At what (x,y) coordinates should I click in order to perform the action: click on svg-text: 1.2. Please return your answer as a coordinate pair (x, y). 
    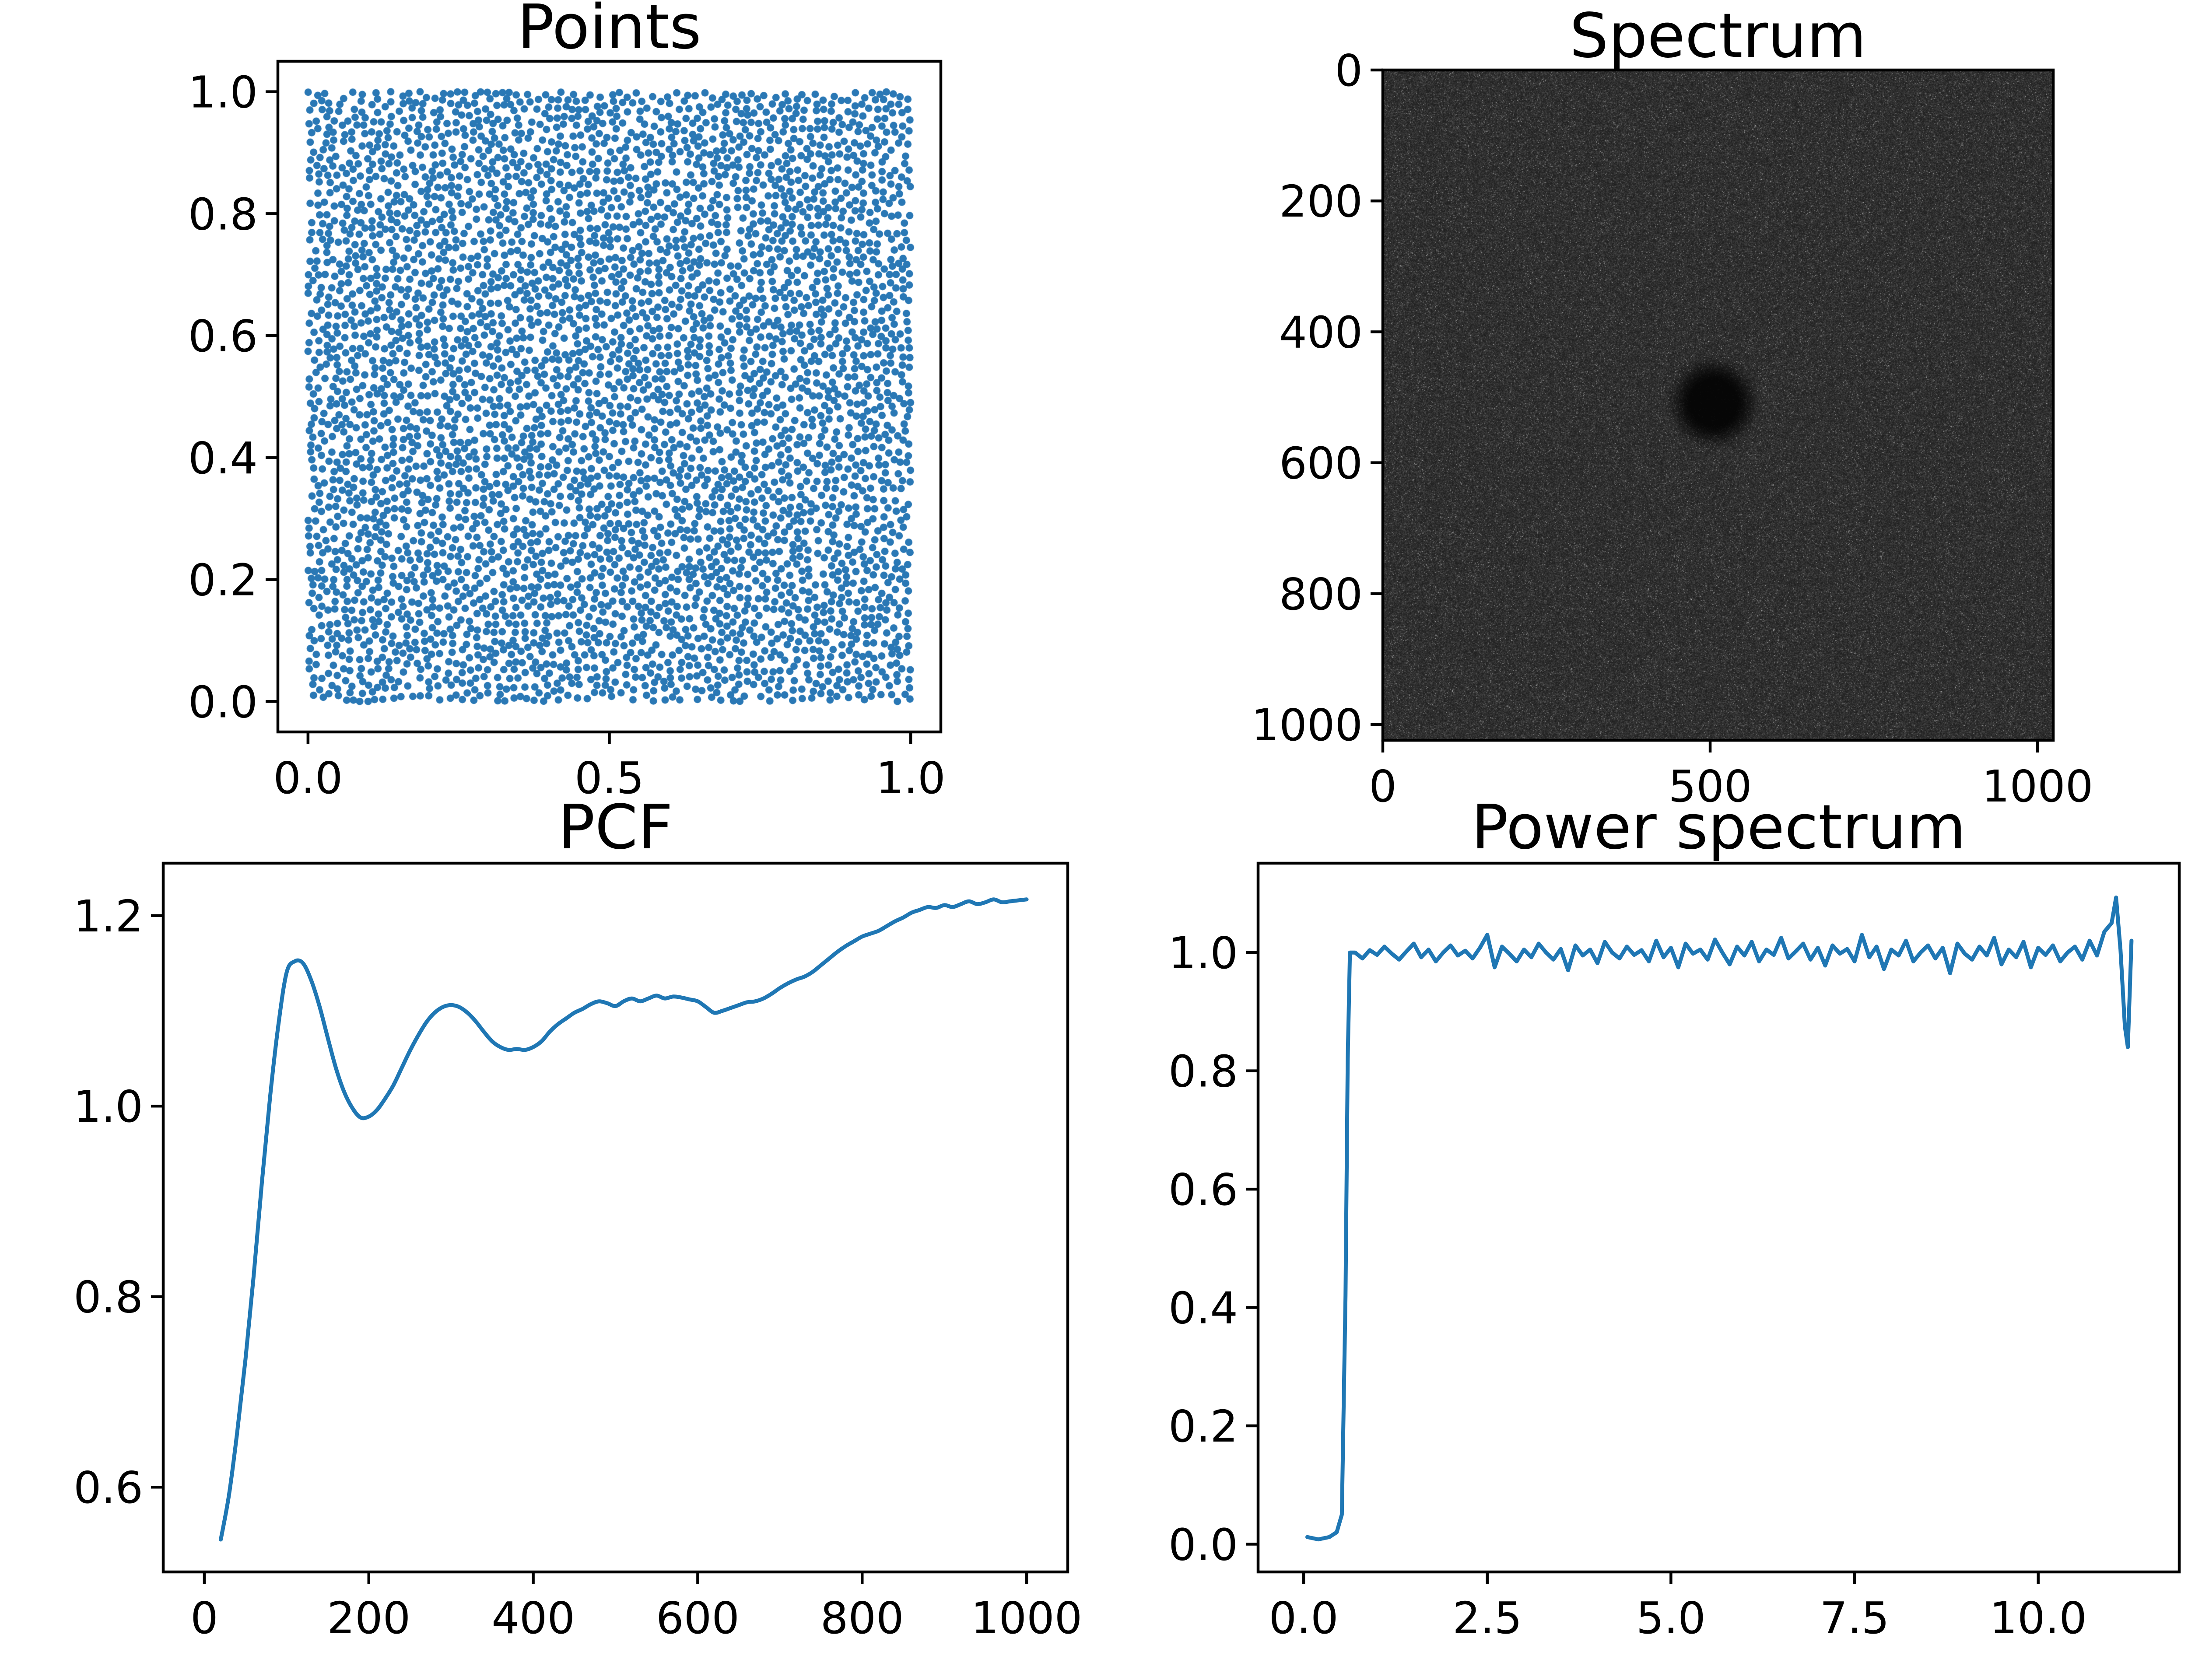
    Looking at the image, I should click on (108, 916).